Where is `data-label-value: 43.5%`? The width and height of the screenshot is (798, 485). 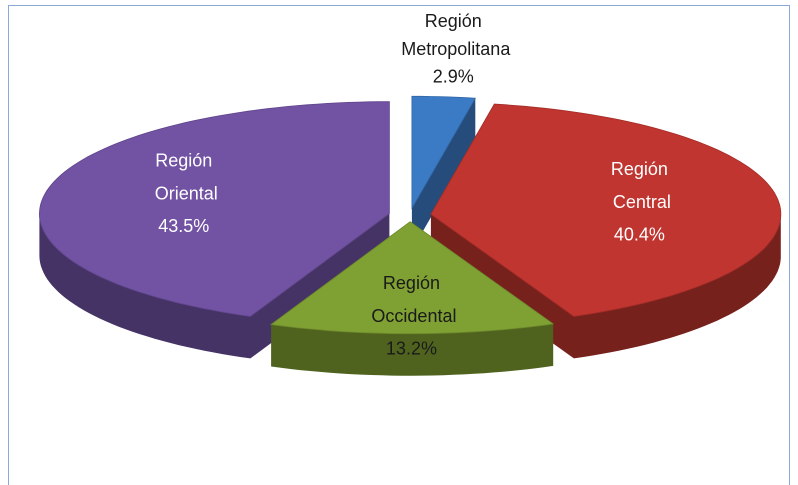
data-label-value: 43.5% is located at coordinates (183, 226).